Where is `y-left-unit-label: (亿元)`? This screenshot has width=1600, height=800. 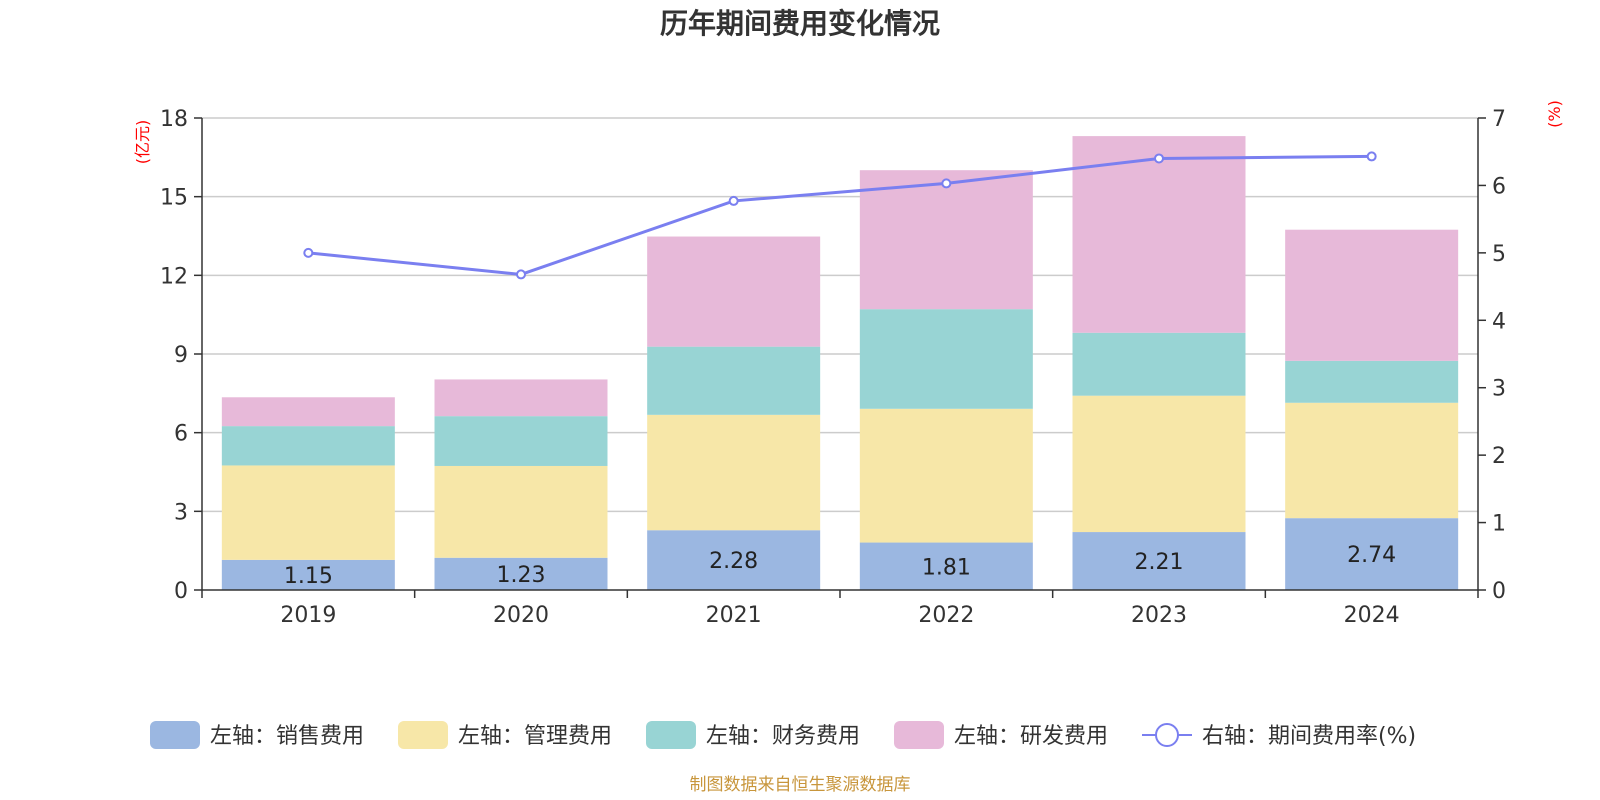 y-left-unit-label: (亿元) is located at coordinates (142, 142).